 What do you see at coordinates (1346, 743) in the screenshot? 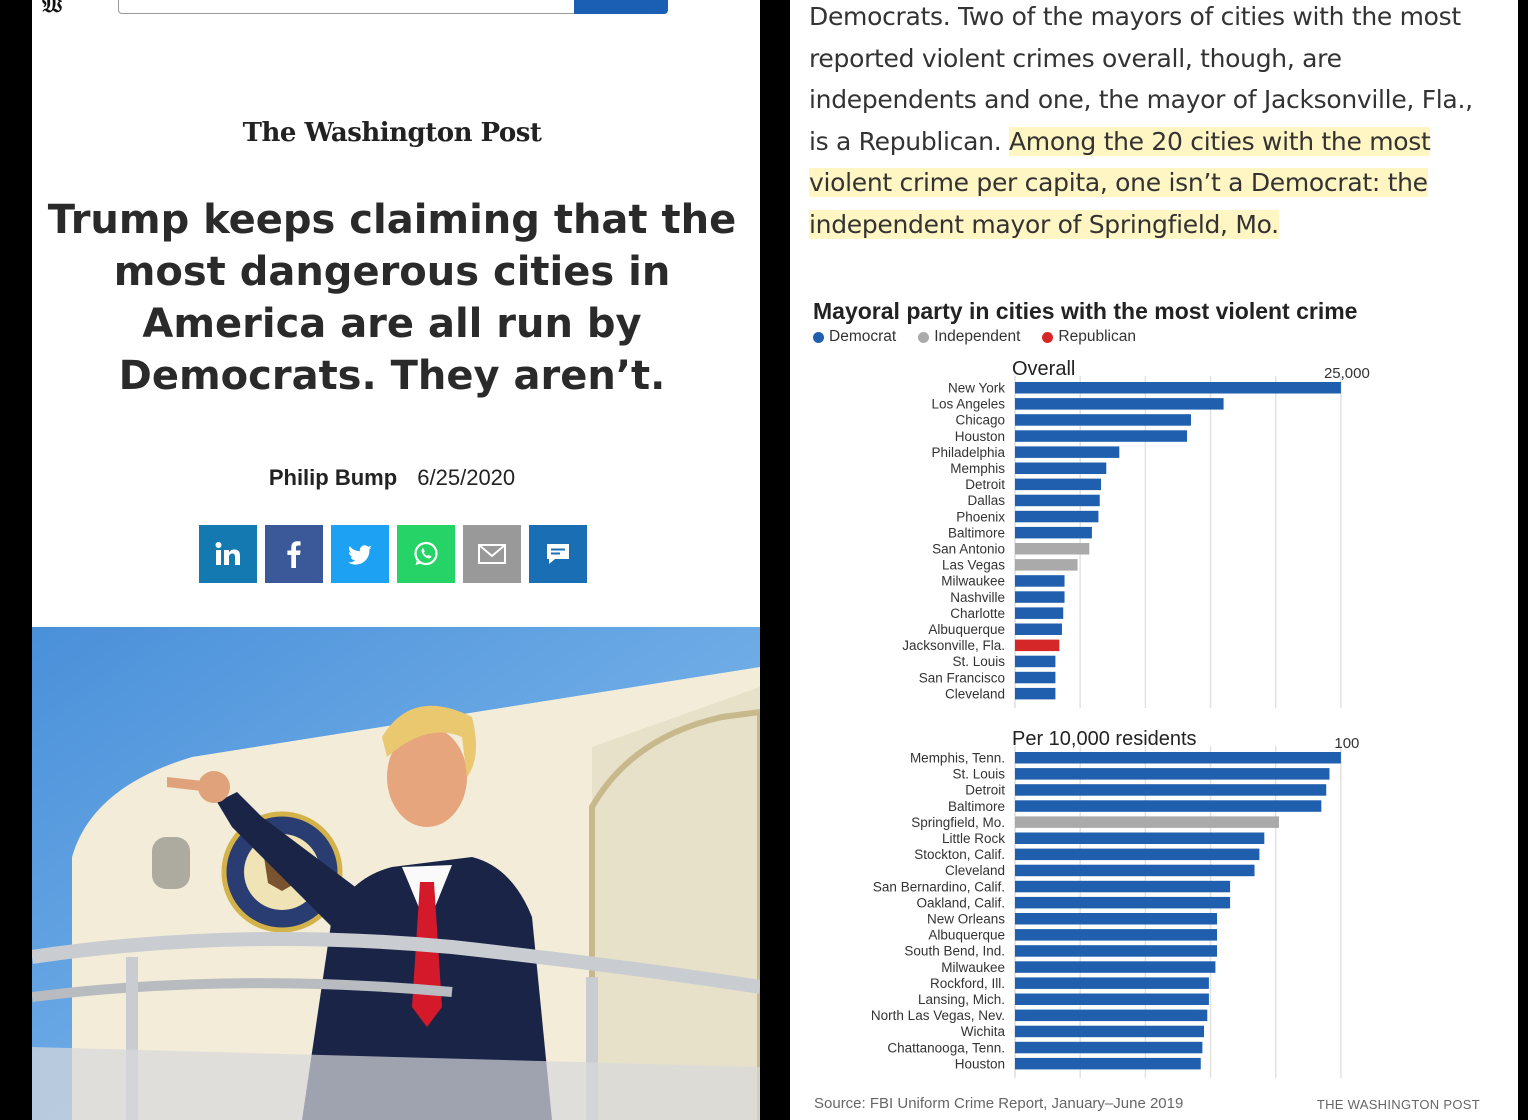
I see `tick-label: 100` at bounding box center [1346, 743].